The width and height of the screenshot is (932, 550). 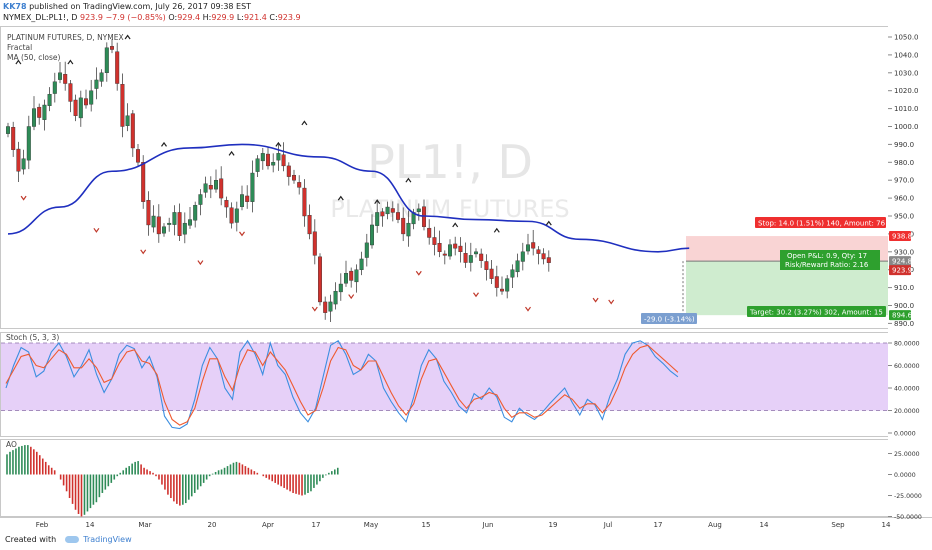 What do you see at coordinates (900, 261) in the screenshot?
I see `entry-price-tag: 924.8` at bounding box center [900, 261].